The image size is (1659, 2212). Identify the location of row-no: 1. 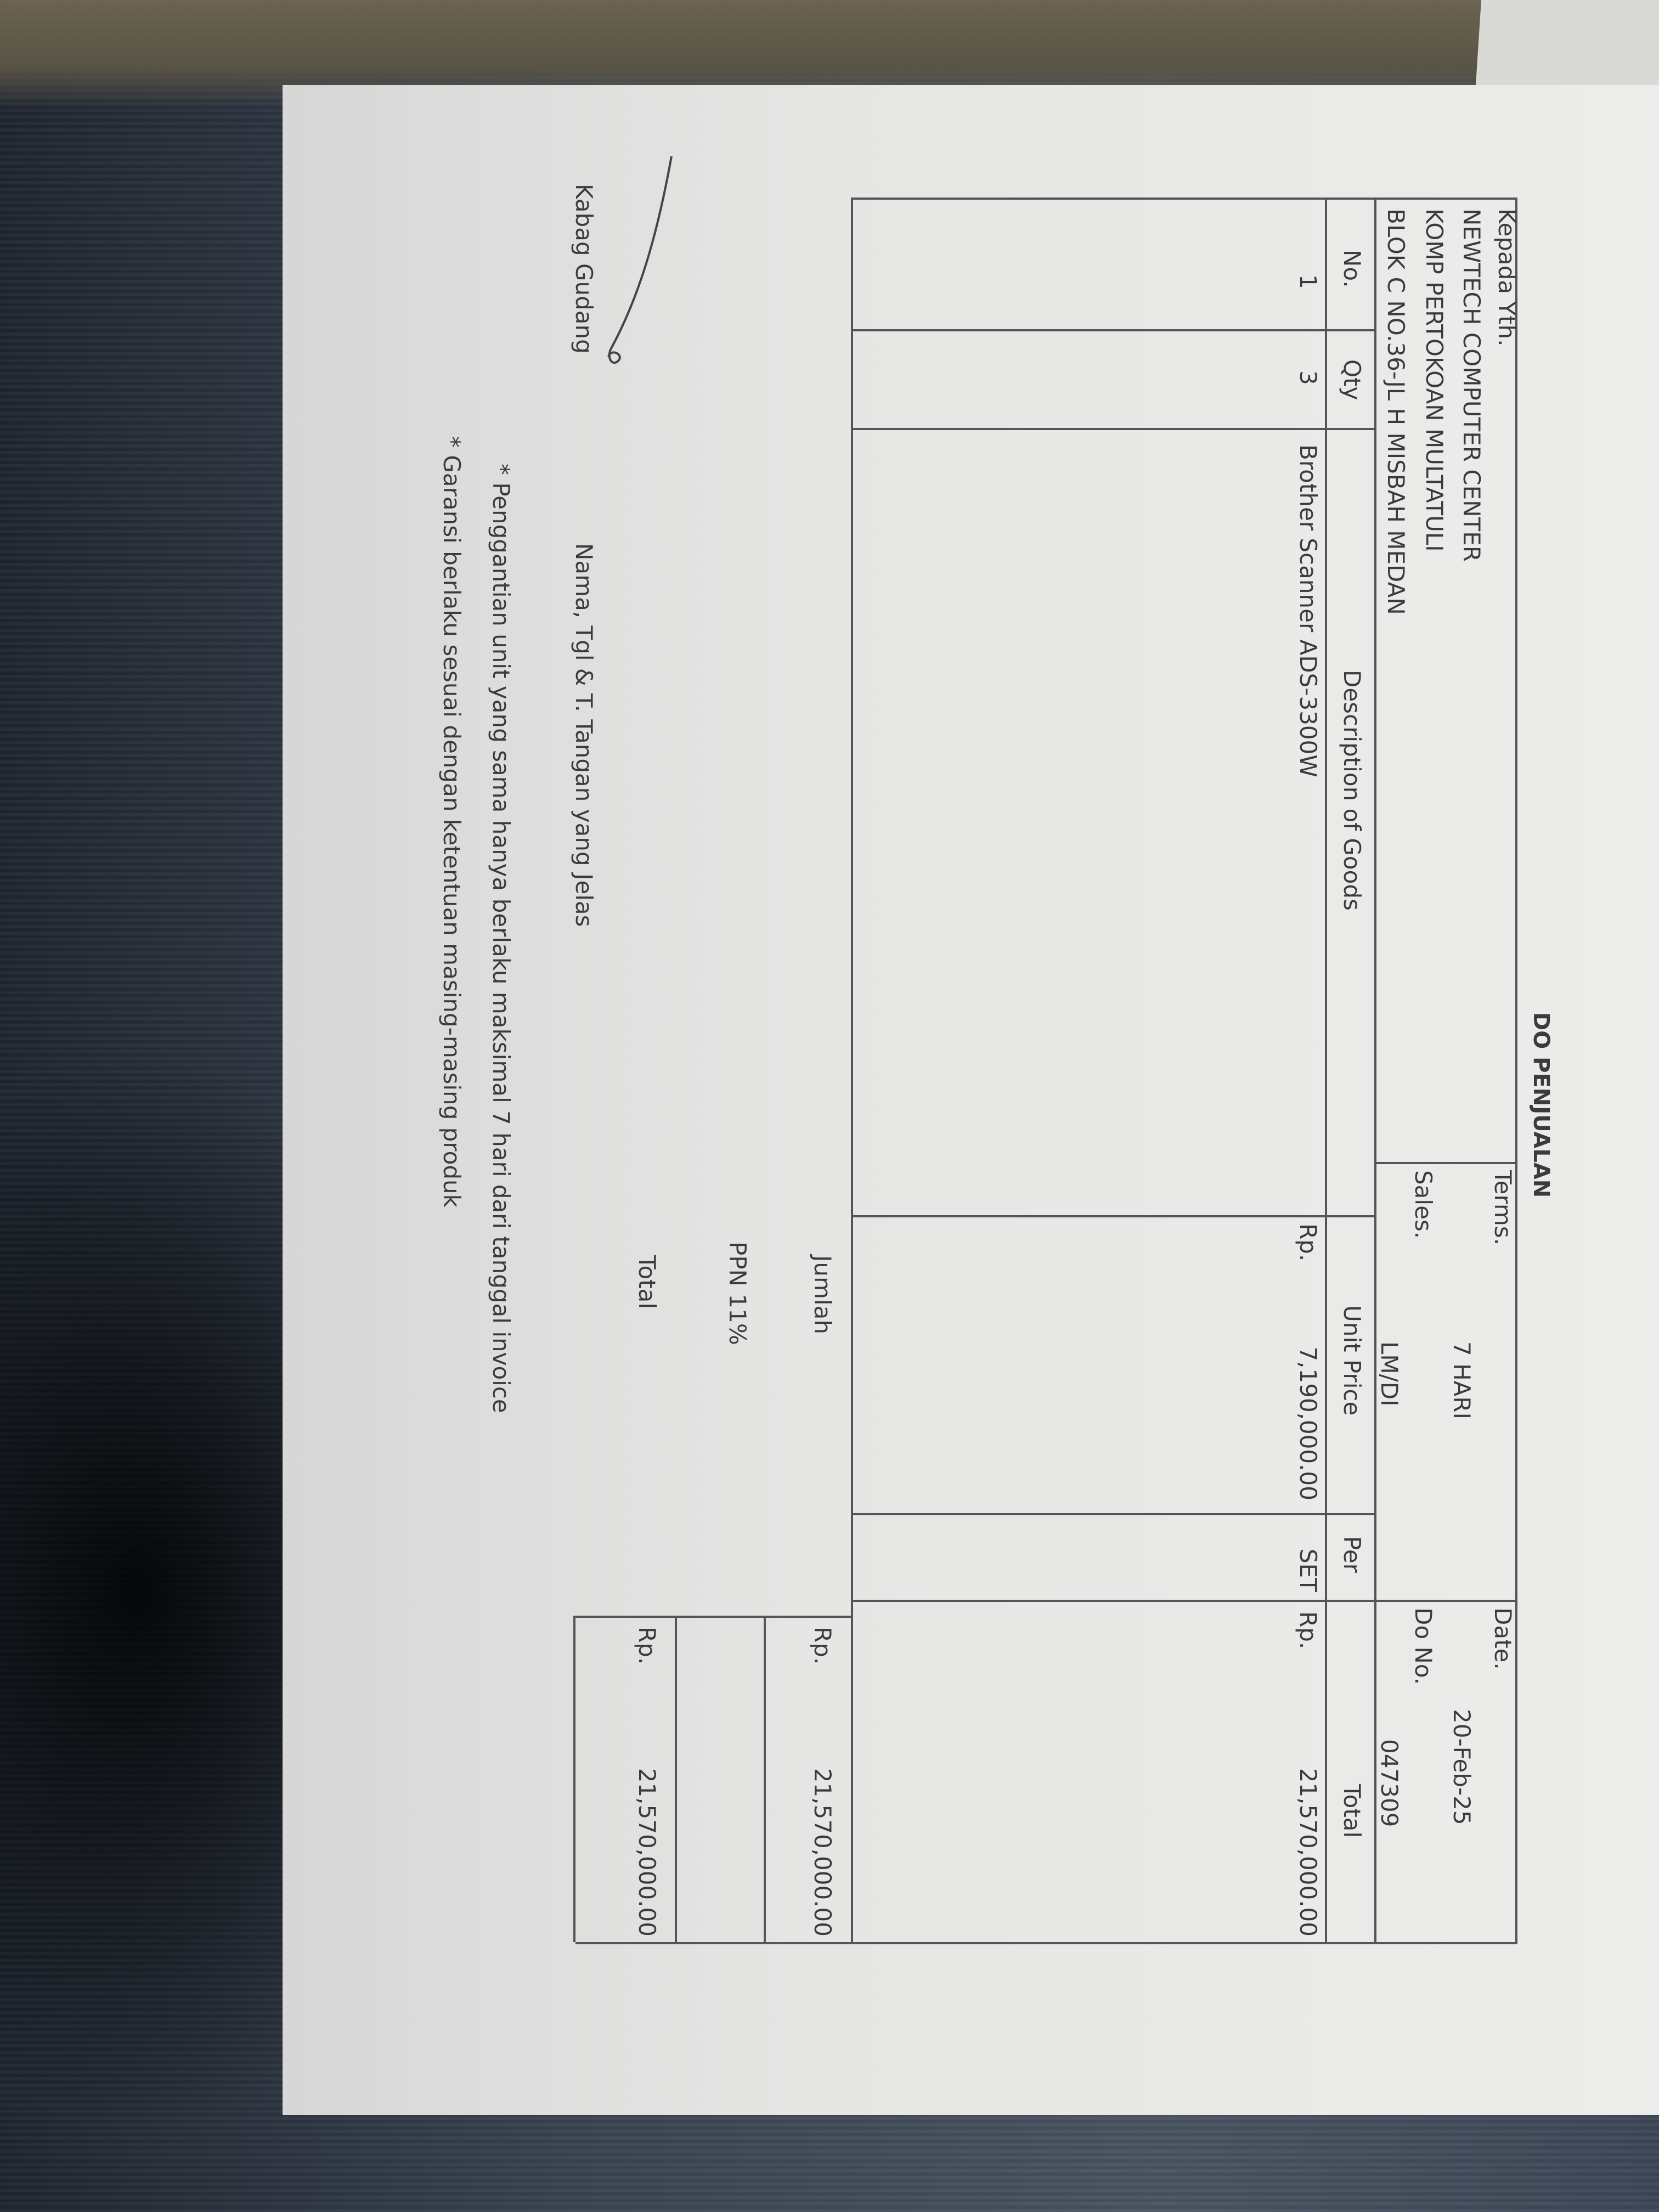
(1308, 282).